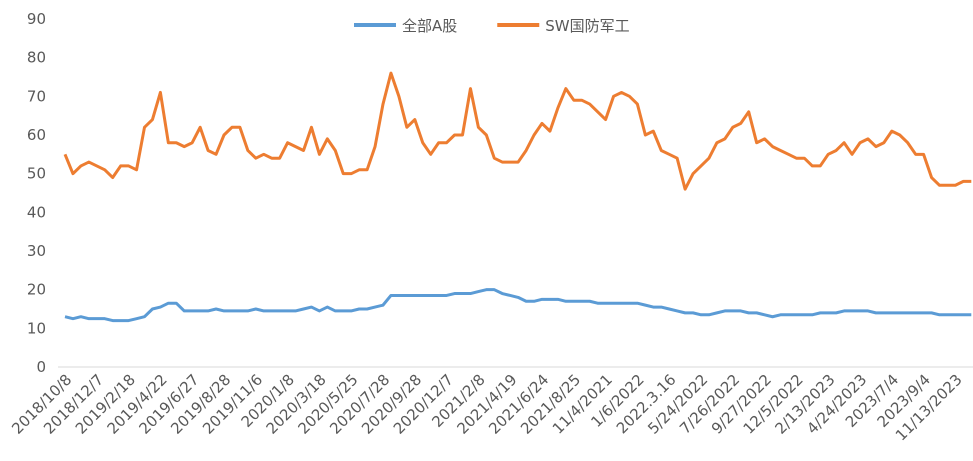  What do you see at coordinates (36, 135) in the screenshot?
I see `y-tick-label: 60` at bounding box center [36, 135].